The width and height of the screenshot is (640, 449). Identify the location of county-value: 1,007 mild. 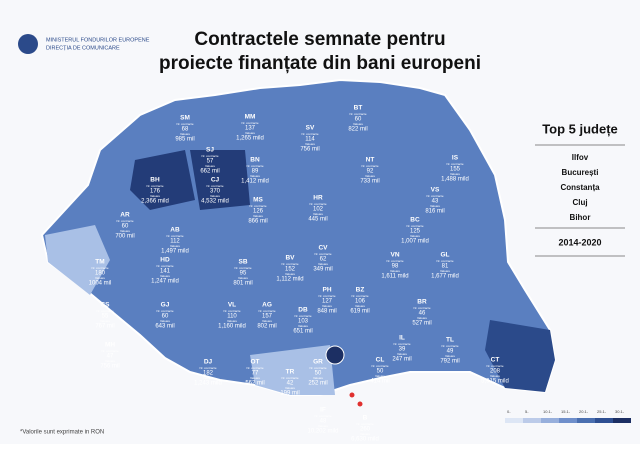
(415, 242).